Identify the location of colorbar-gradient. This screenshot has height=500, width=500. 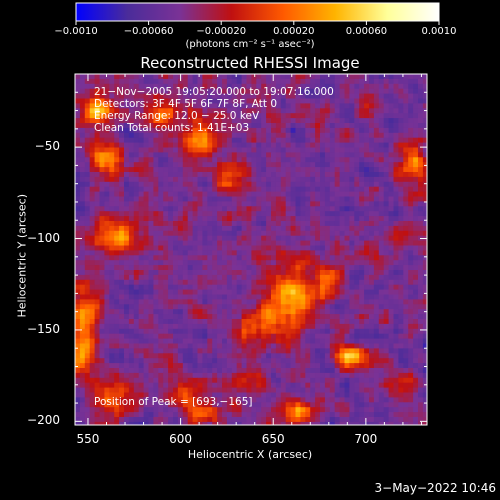
(257, 12).